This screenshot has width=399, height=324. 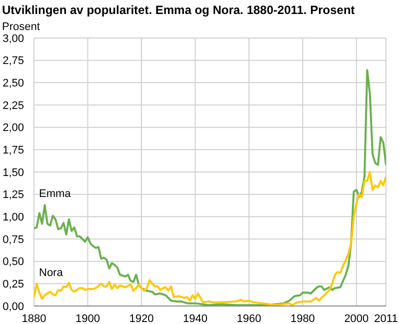 I want to click on x-tick-label: 1920, so click(x=141, y=318).